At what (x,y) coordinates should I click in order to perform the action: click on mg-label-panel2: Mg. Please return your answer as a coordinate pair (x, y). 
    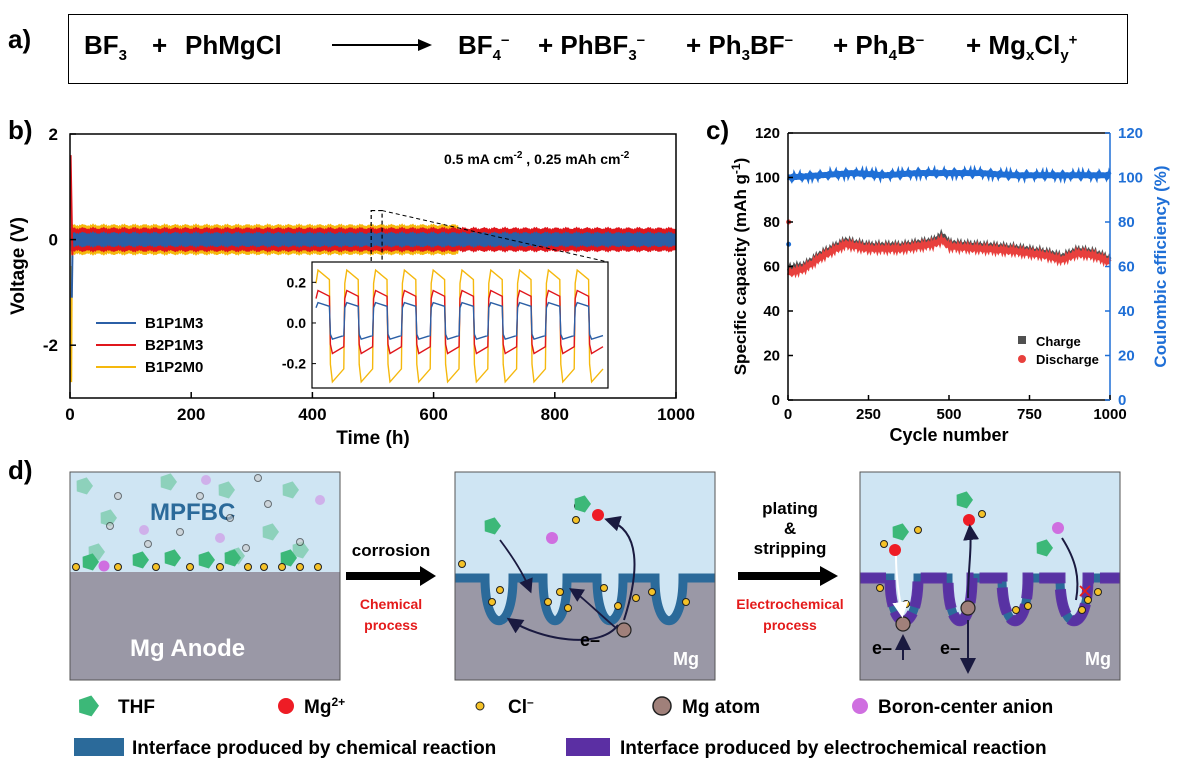
    Looking at the image, I should click on (686, 659).